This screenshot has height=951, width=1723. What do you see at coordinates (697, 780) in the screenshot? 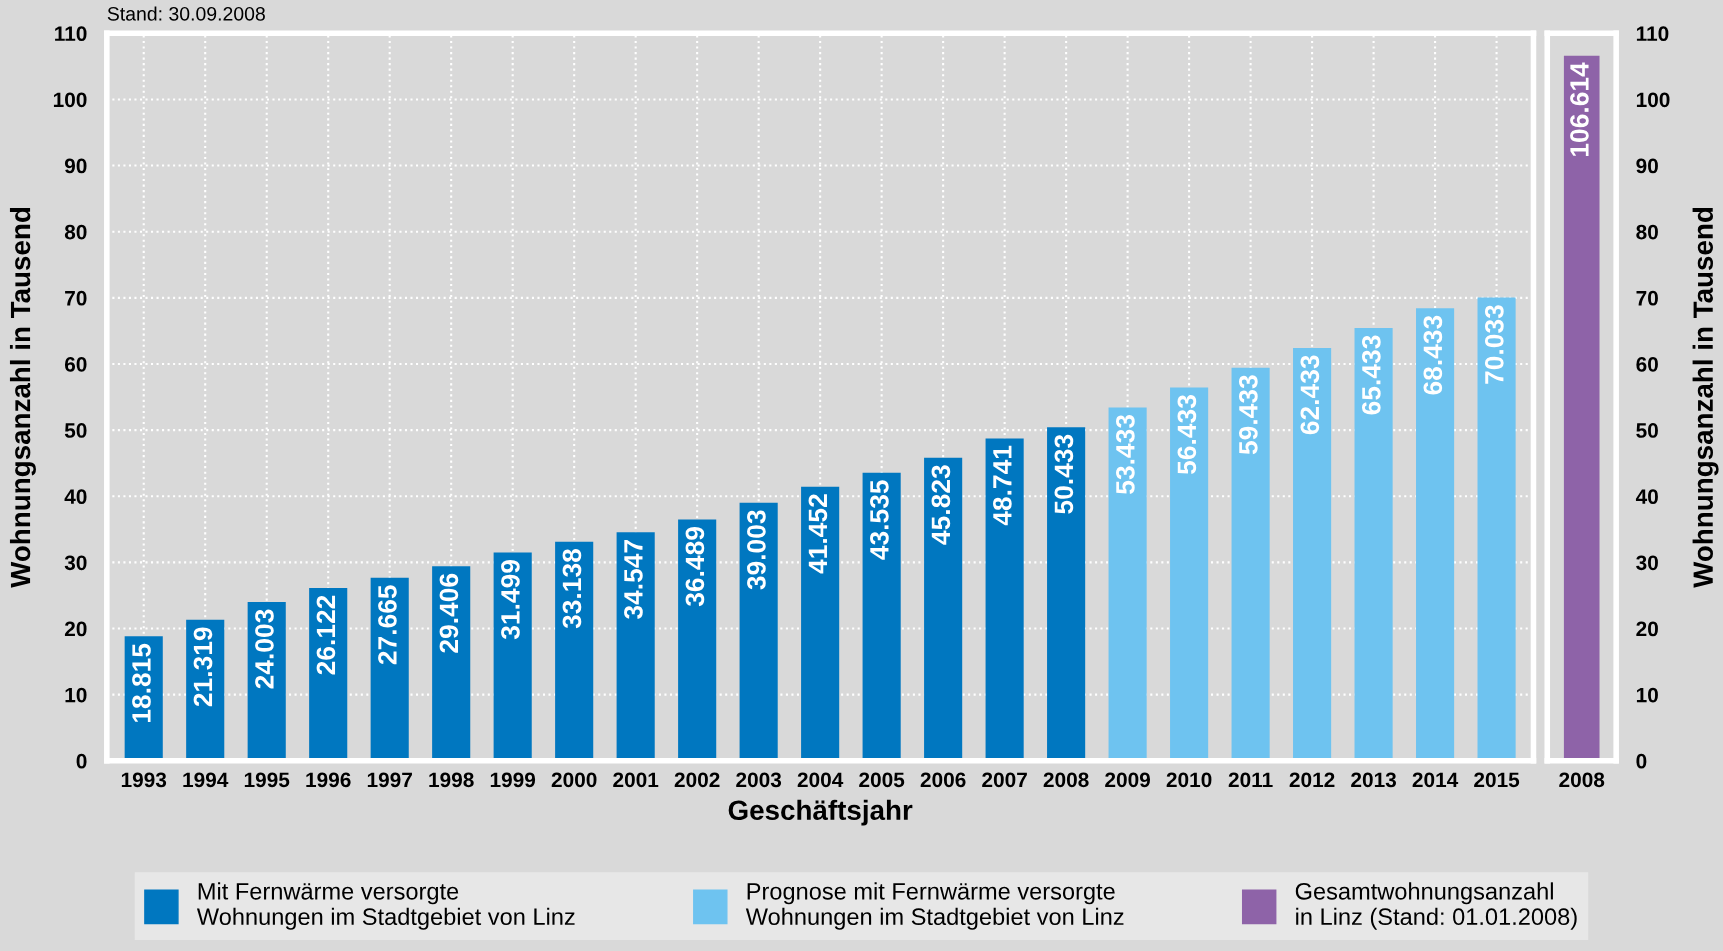
I see `x-tick-label: 2002` at bounding box center [697, 780].